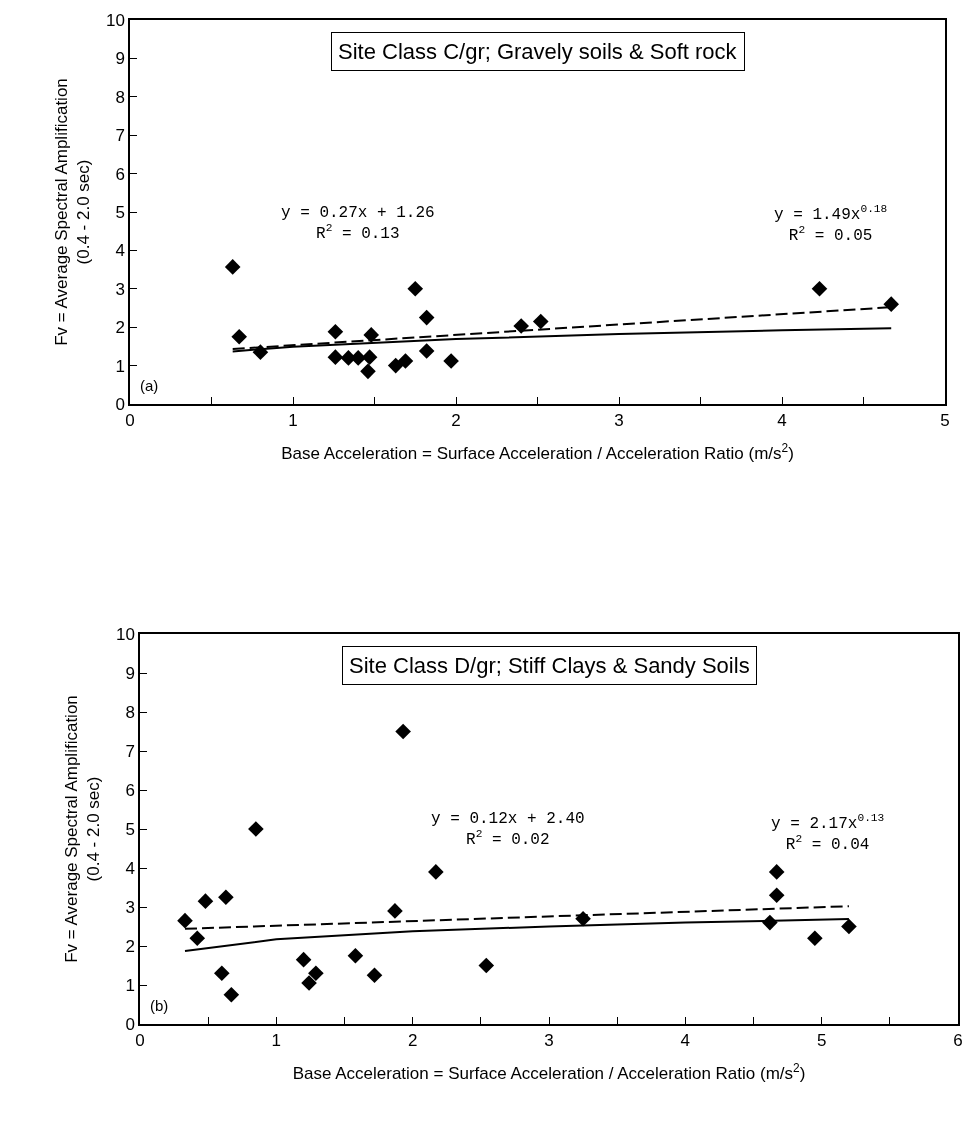  I want to click on annotation: (a), so click(149, 385).